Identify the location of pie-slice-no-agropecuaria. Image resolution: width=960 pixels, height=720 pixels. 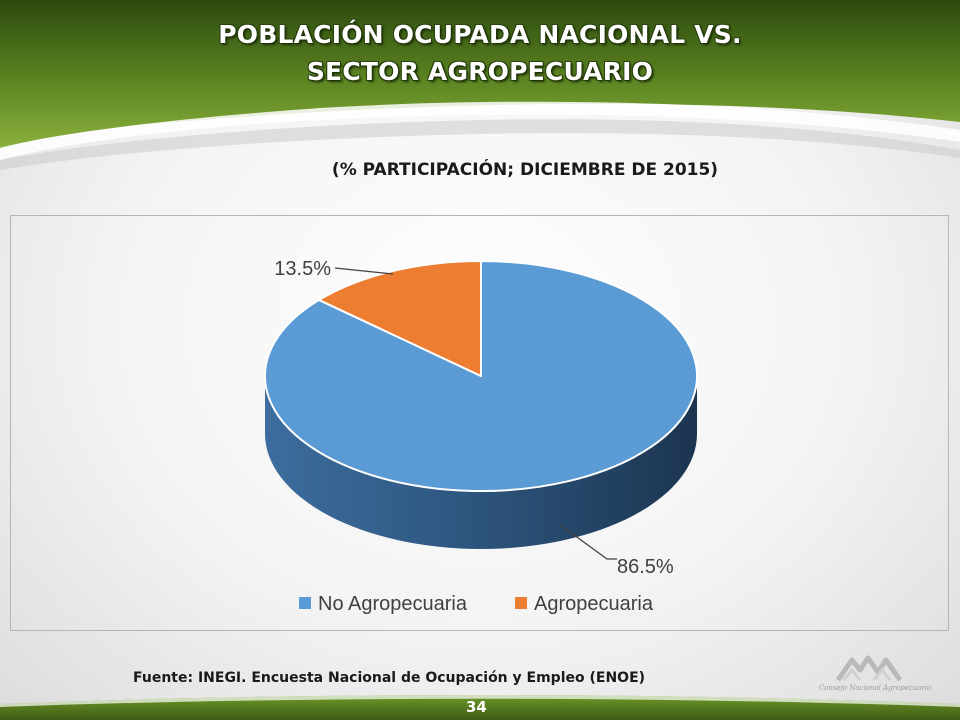
(481, 376).